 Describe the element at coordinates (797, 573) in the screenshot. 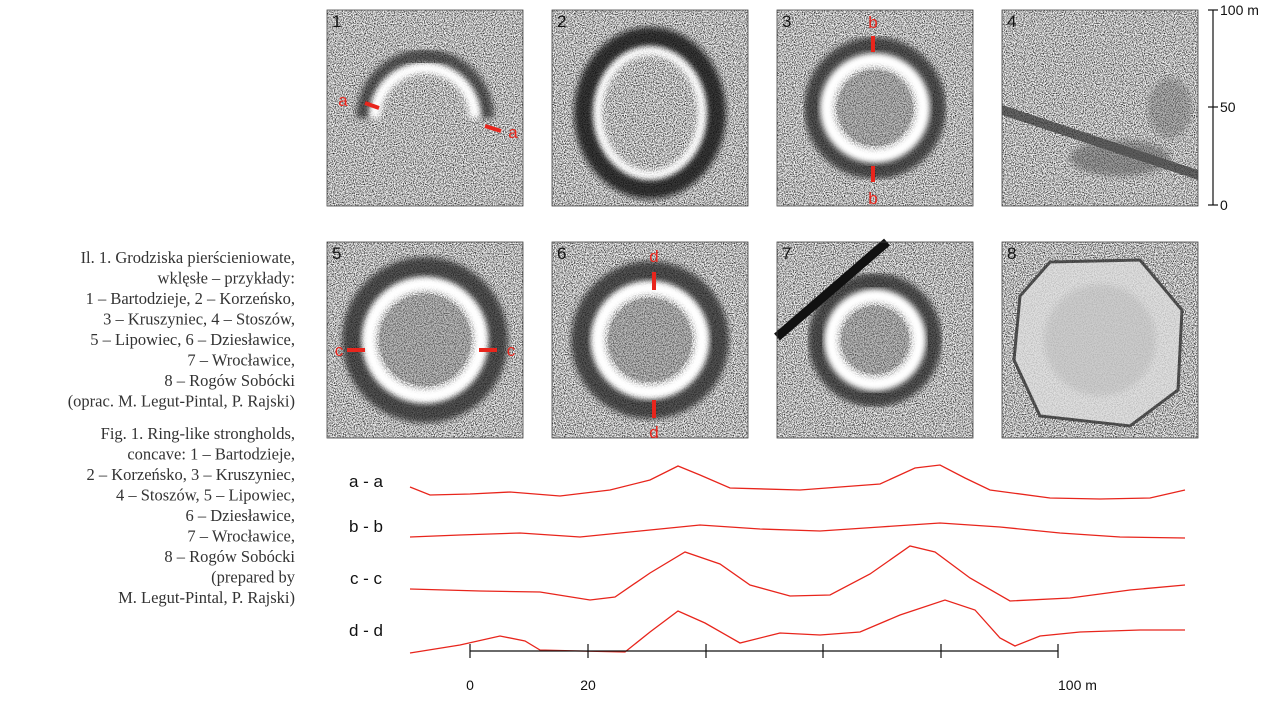

I see `profile-c` at that location.